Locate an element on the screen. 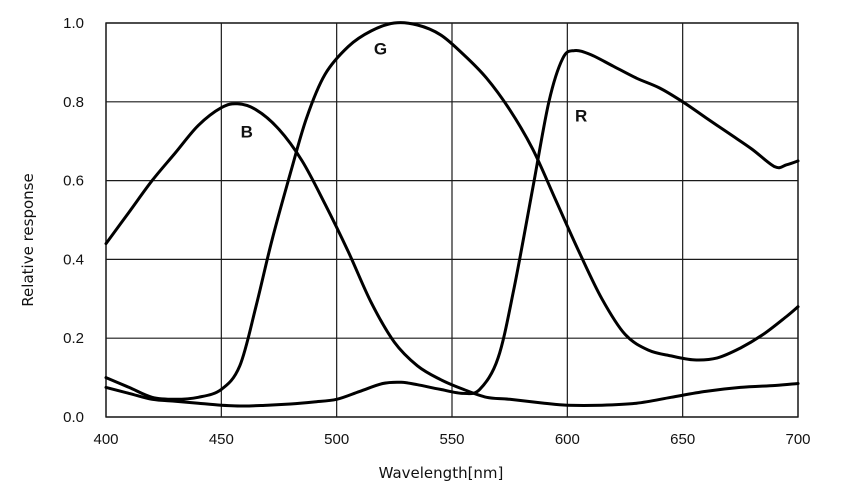 This screenshot has width=850, height=491. x-tick-label: 650 is located at coordinates (682, 439).